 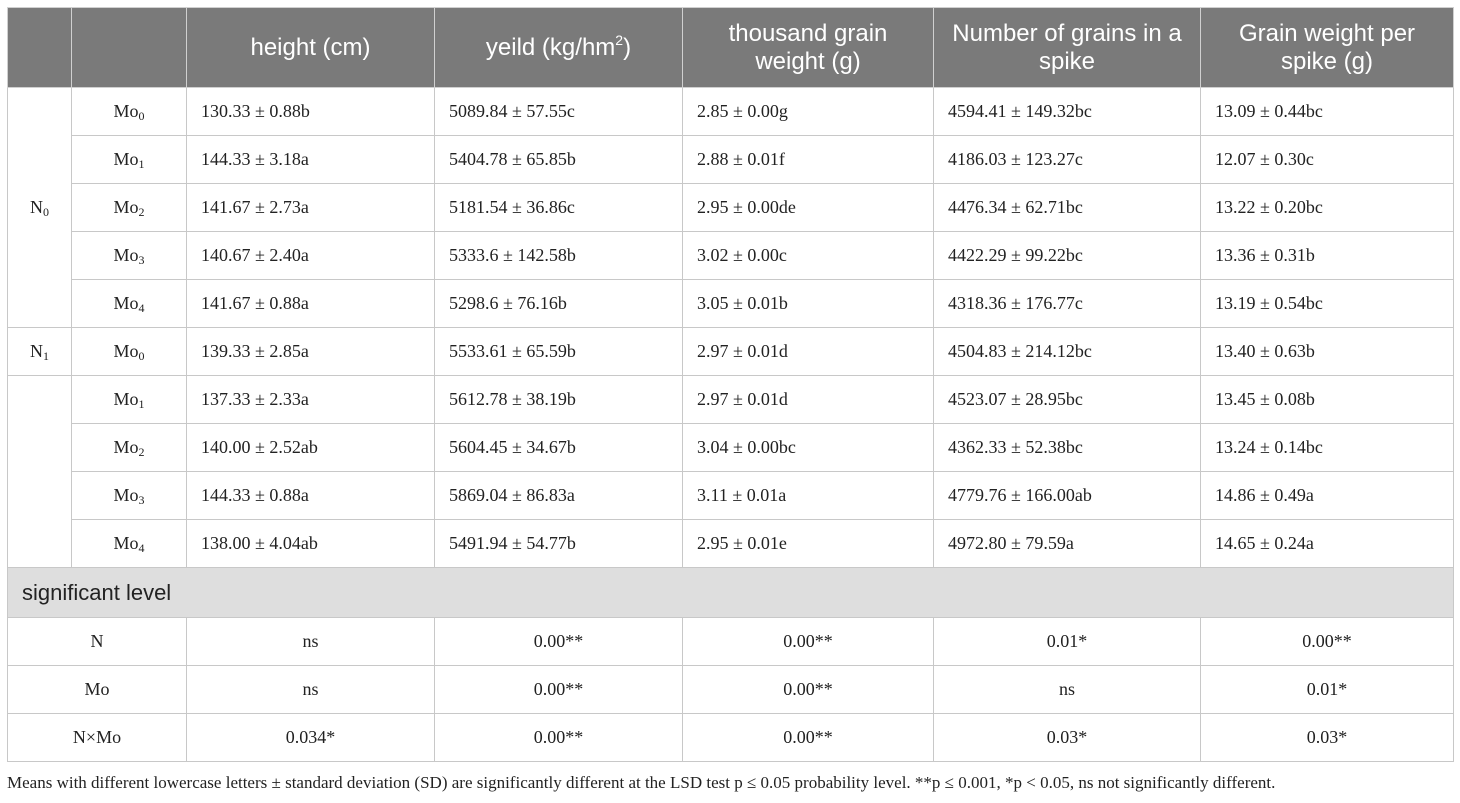 I want to click on cell-gws: 14.86 ± 0.49a, so click(x=1327, y=495).